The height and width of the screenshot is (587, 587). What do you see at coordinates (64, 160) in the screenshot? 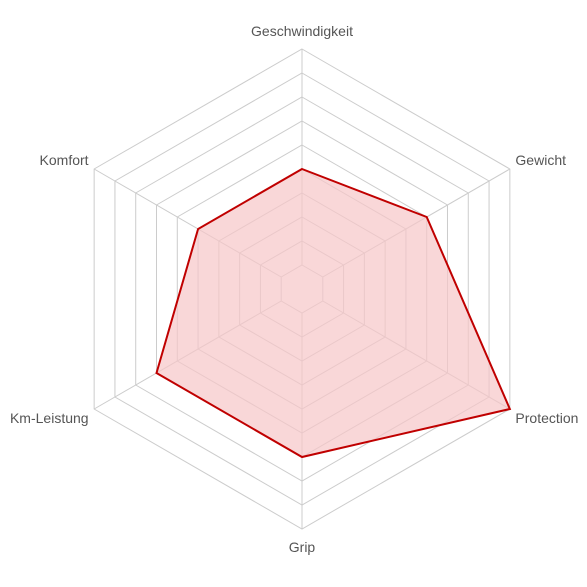
I see `axis-label-komfort: Komfort` at bounding box center [64, 160].